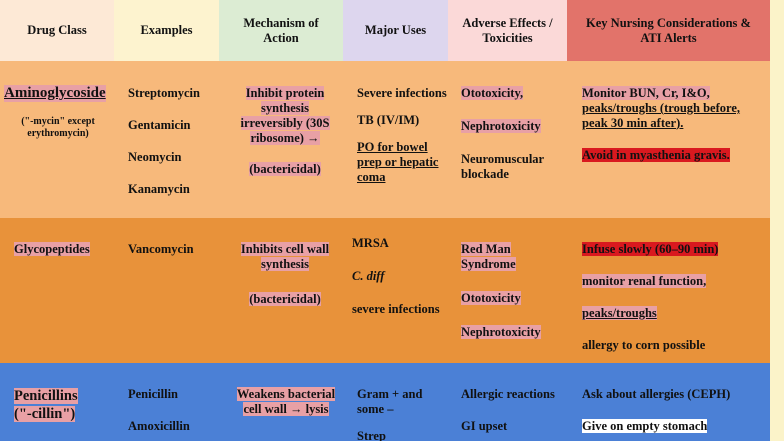 The height and width of the screenshot is (441, 784). Describe the element at coordinates (646, 93) in the screenshot. I see `nursing-line-a: Monitor BUN, Cr, I&O,` at that location.